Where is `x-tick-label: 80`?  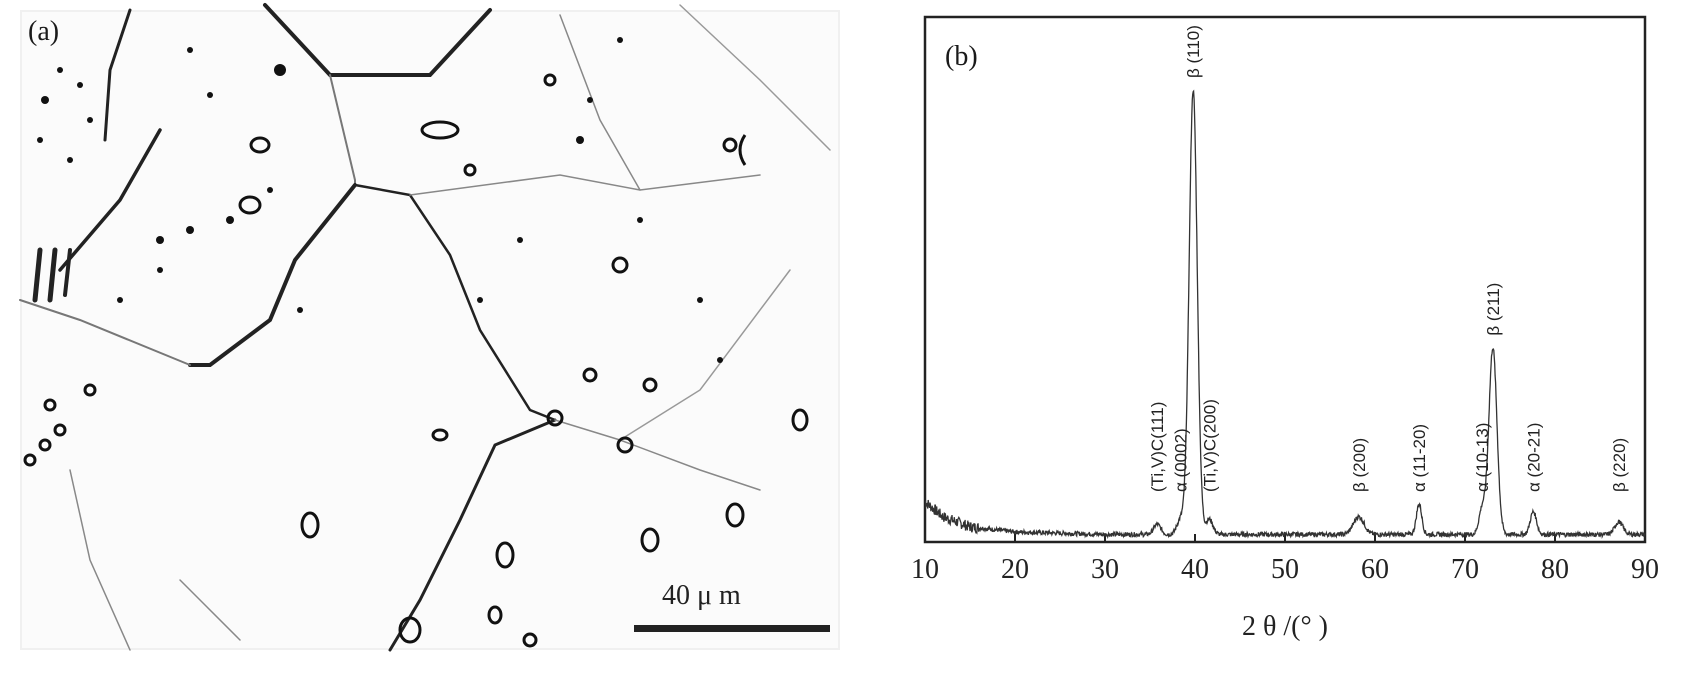
x-tick-label: 80 is located at coordinates (1555, 569).